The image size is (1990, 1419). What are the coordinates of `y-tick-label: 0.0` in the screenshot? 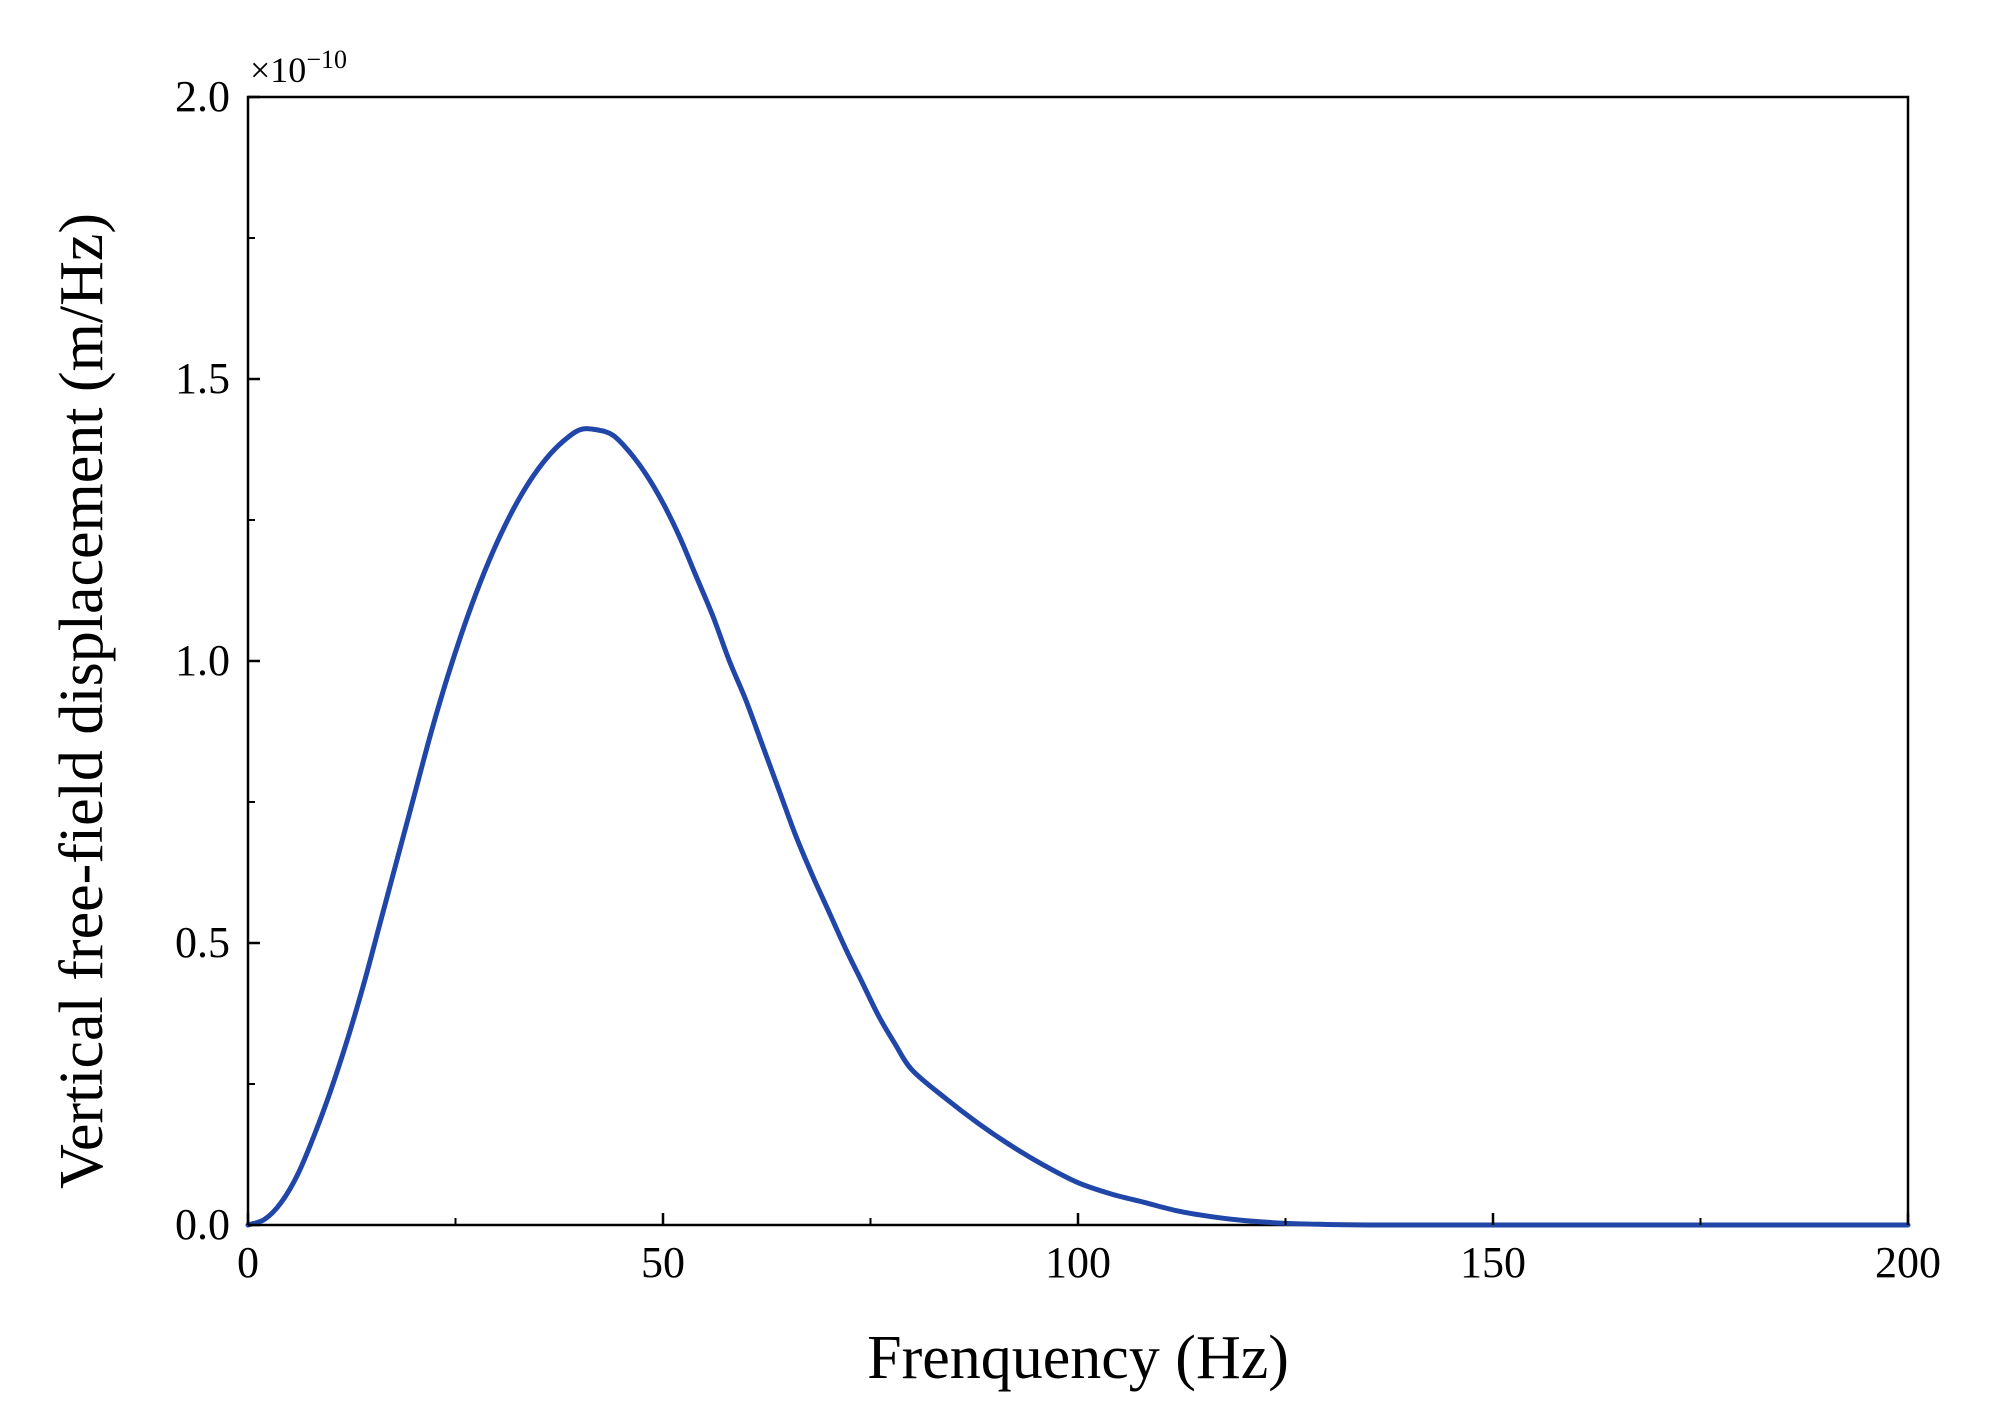 It's located at (202, 1224).